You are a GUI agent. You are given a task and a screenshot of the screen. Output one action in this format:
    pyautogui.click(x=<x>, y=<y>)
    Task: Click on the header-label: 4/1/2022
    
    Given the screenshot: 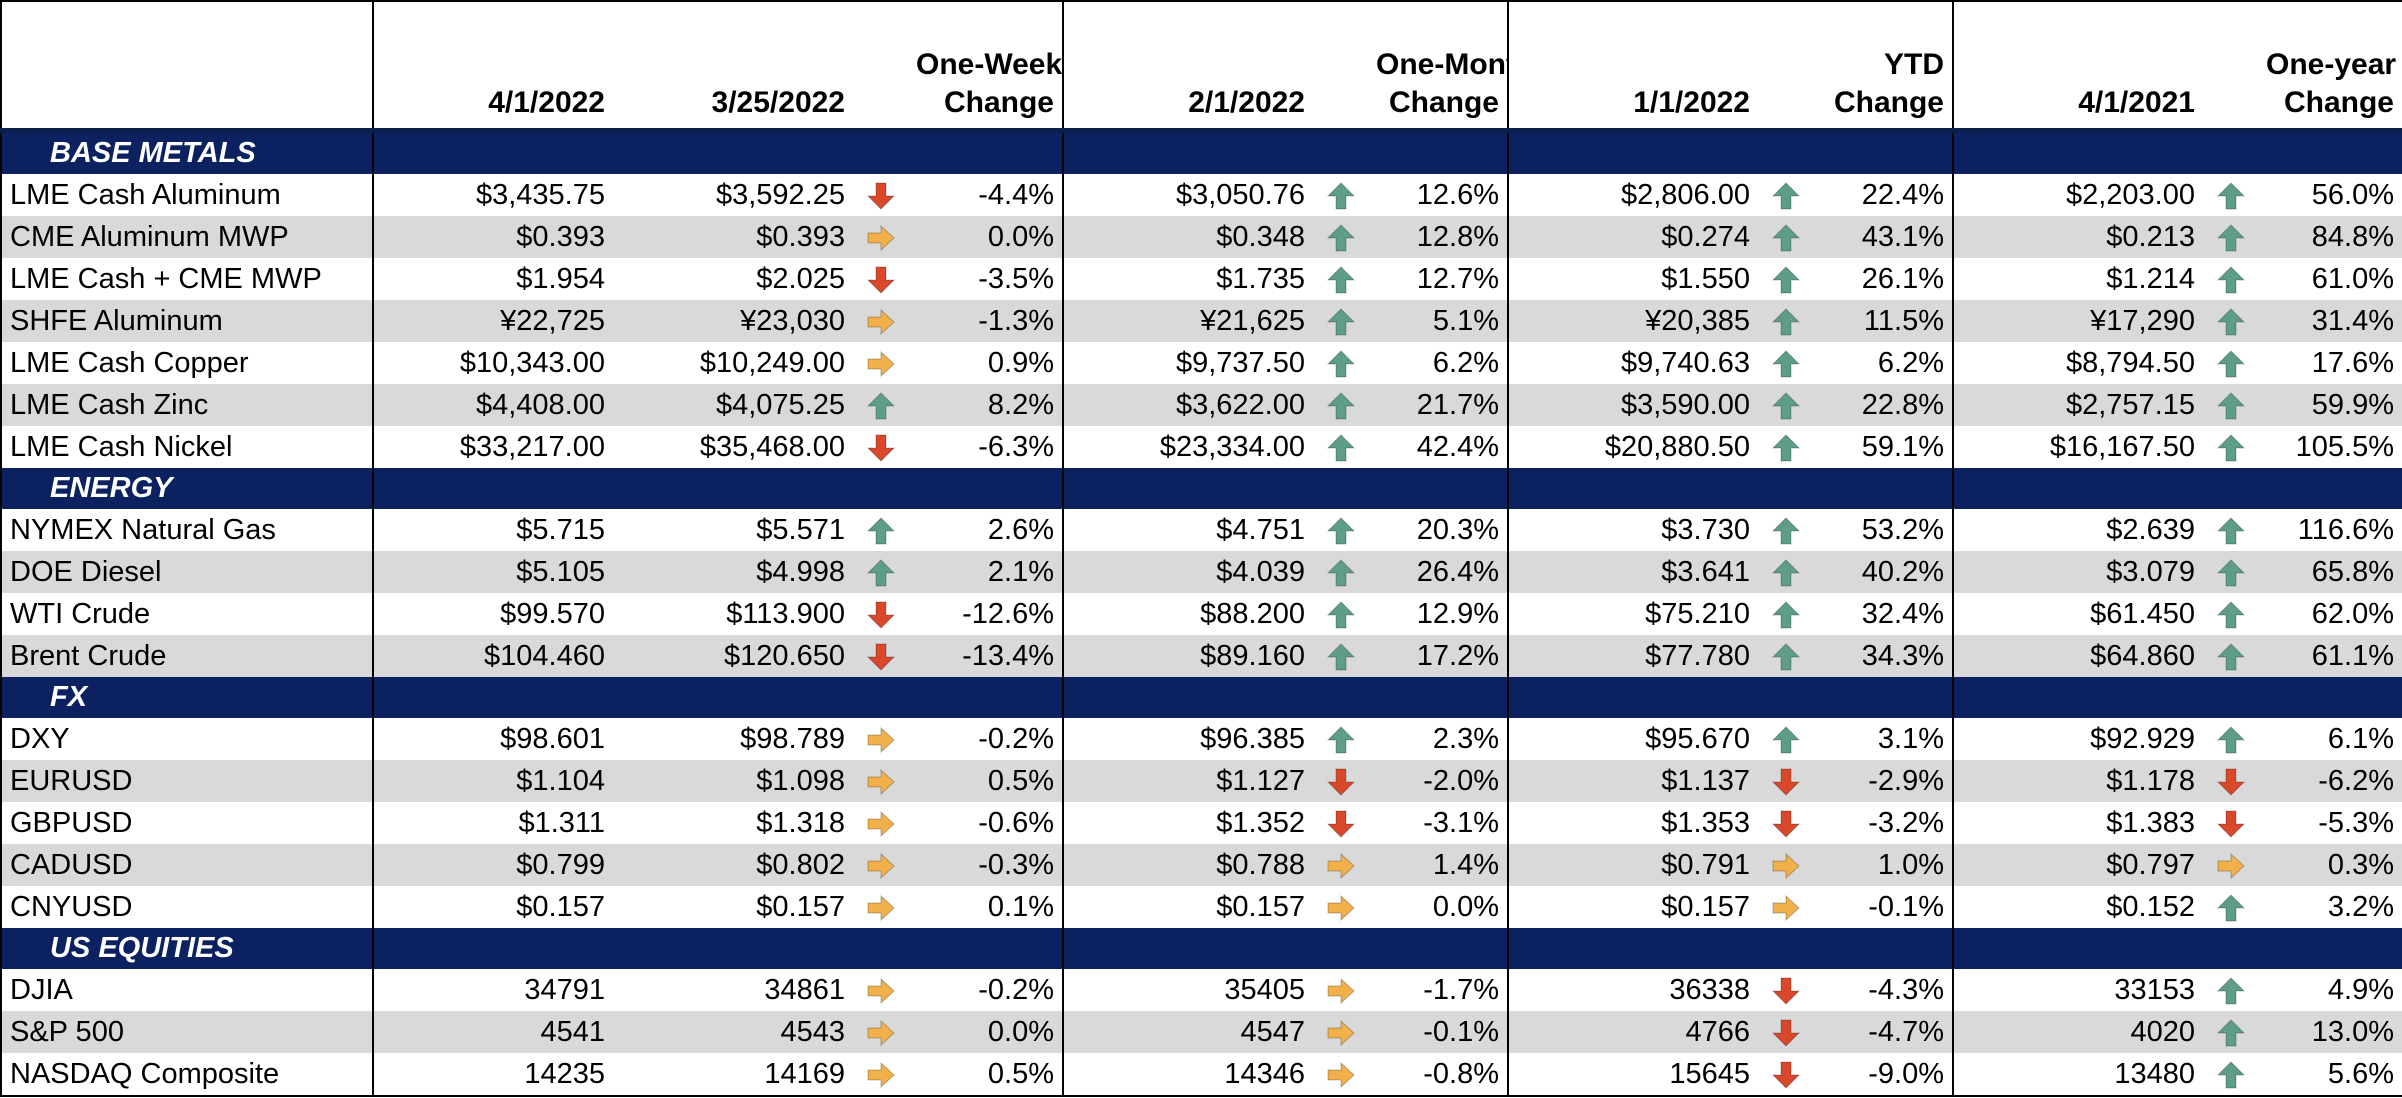 What is the action you would take?
    pyautogui.click(x=546, y=102)
    